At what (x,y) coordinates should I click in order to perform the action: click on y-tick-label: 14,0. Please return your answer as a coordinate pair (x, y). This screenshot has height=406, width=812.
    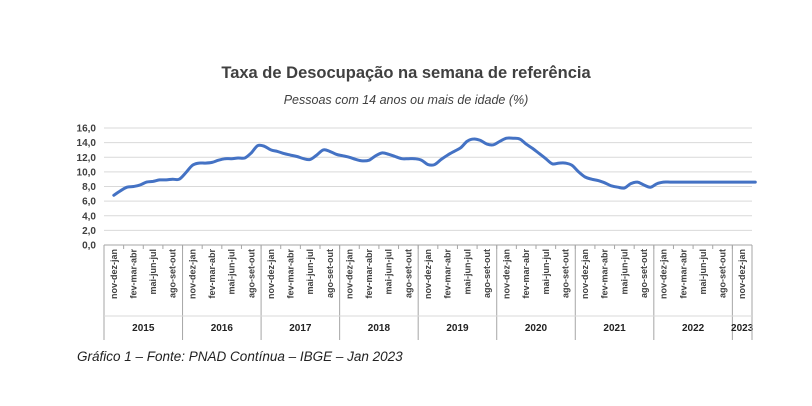
    Looking at the image, I should click on (87, 143).